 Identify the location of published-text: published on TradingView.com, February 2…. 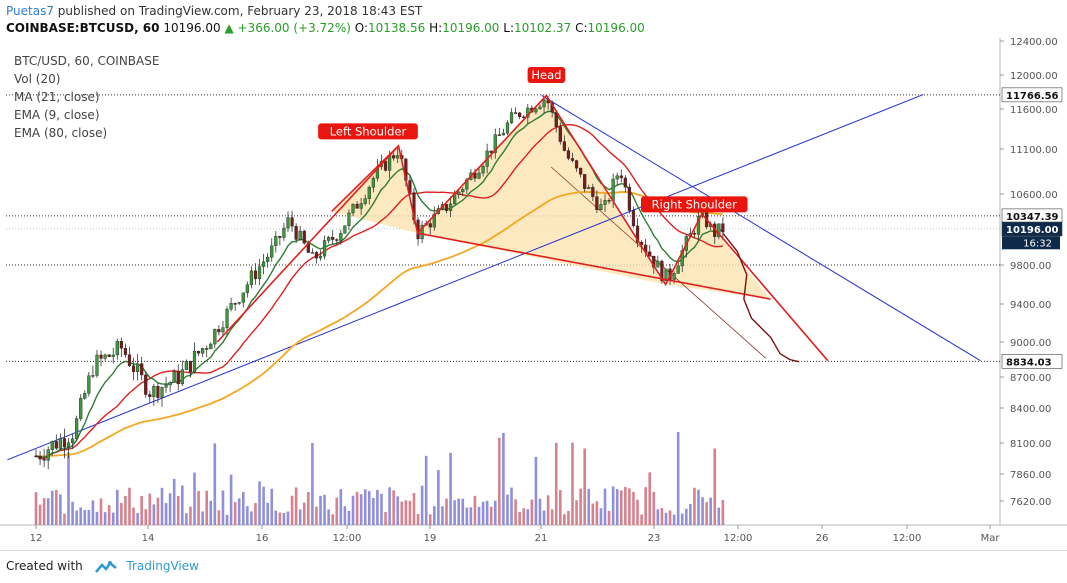
(240, 11).